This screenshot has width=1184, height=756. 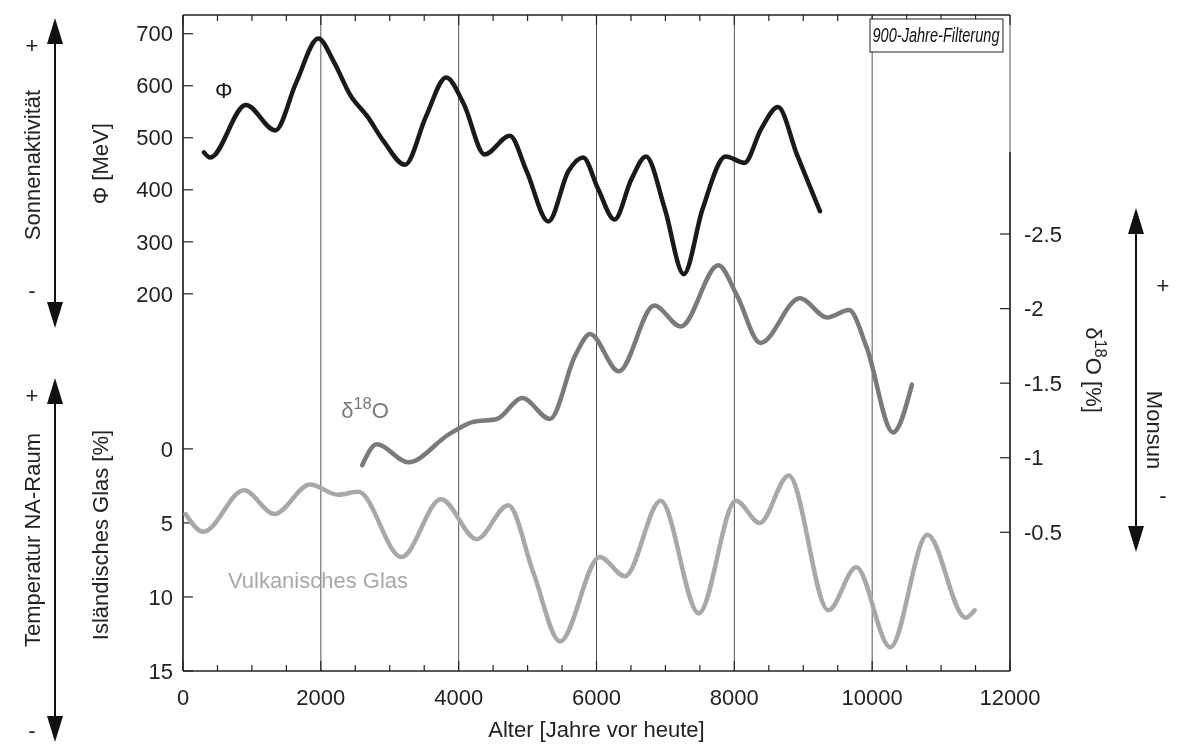 What do you see at coordinates (154, 242) in the screenshot?
I see `y-tick-label: 300` at bounding box center [154, 242].